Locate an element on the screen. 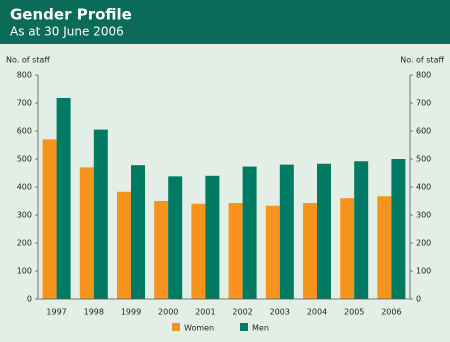 Image resolution: width=450 pixels, height=342 pixels. x-tick-label: 2003 is located at coordinates (280, 312).